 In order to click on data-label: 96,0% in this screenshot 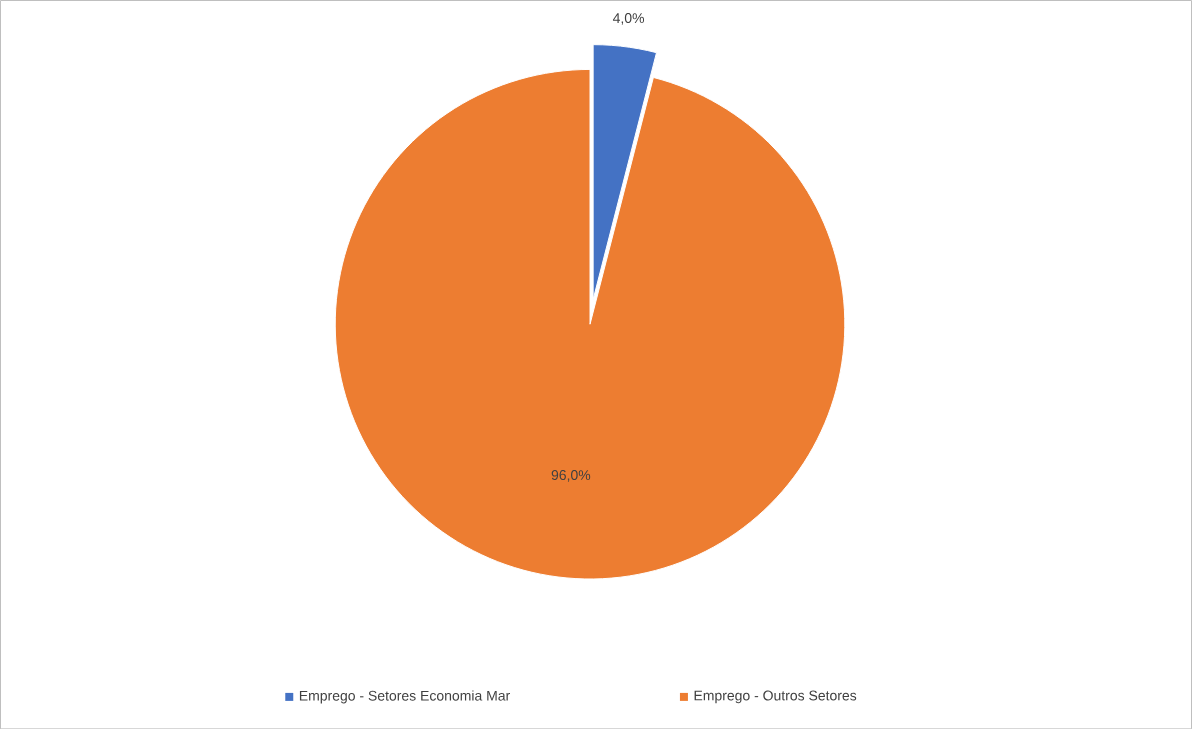, I will do `click(571, 475)`.